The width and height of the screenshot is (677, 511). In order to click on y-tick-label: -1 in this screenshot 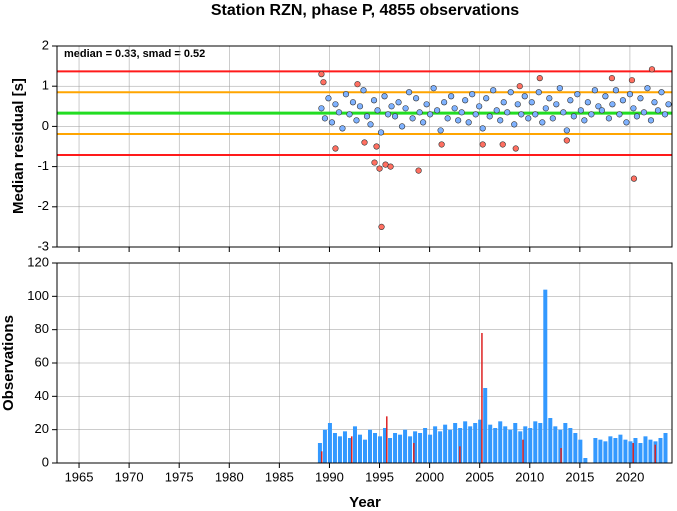, I will do `click(43, 165)`.